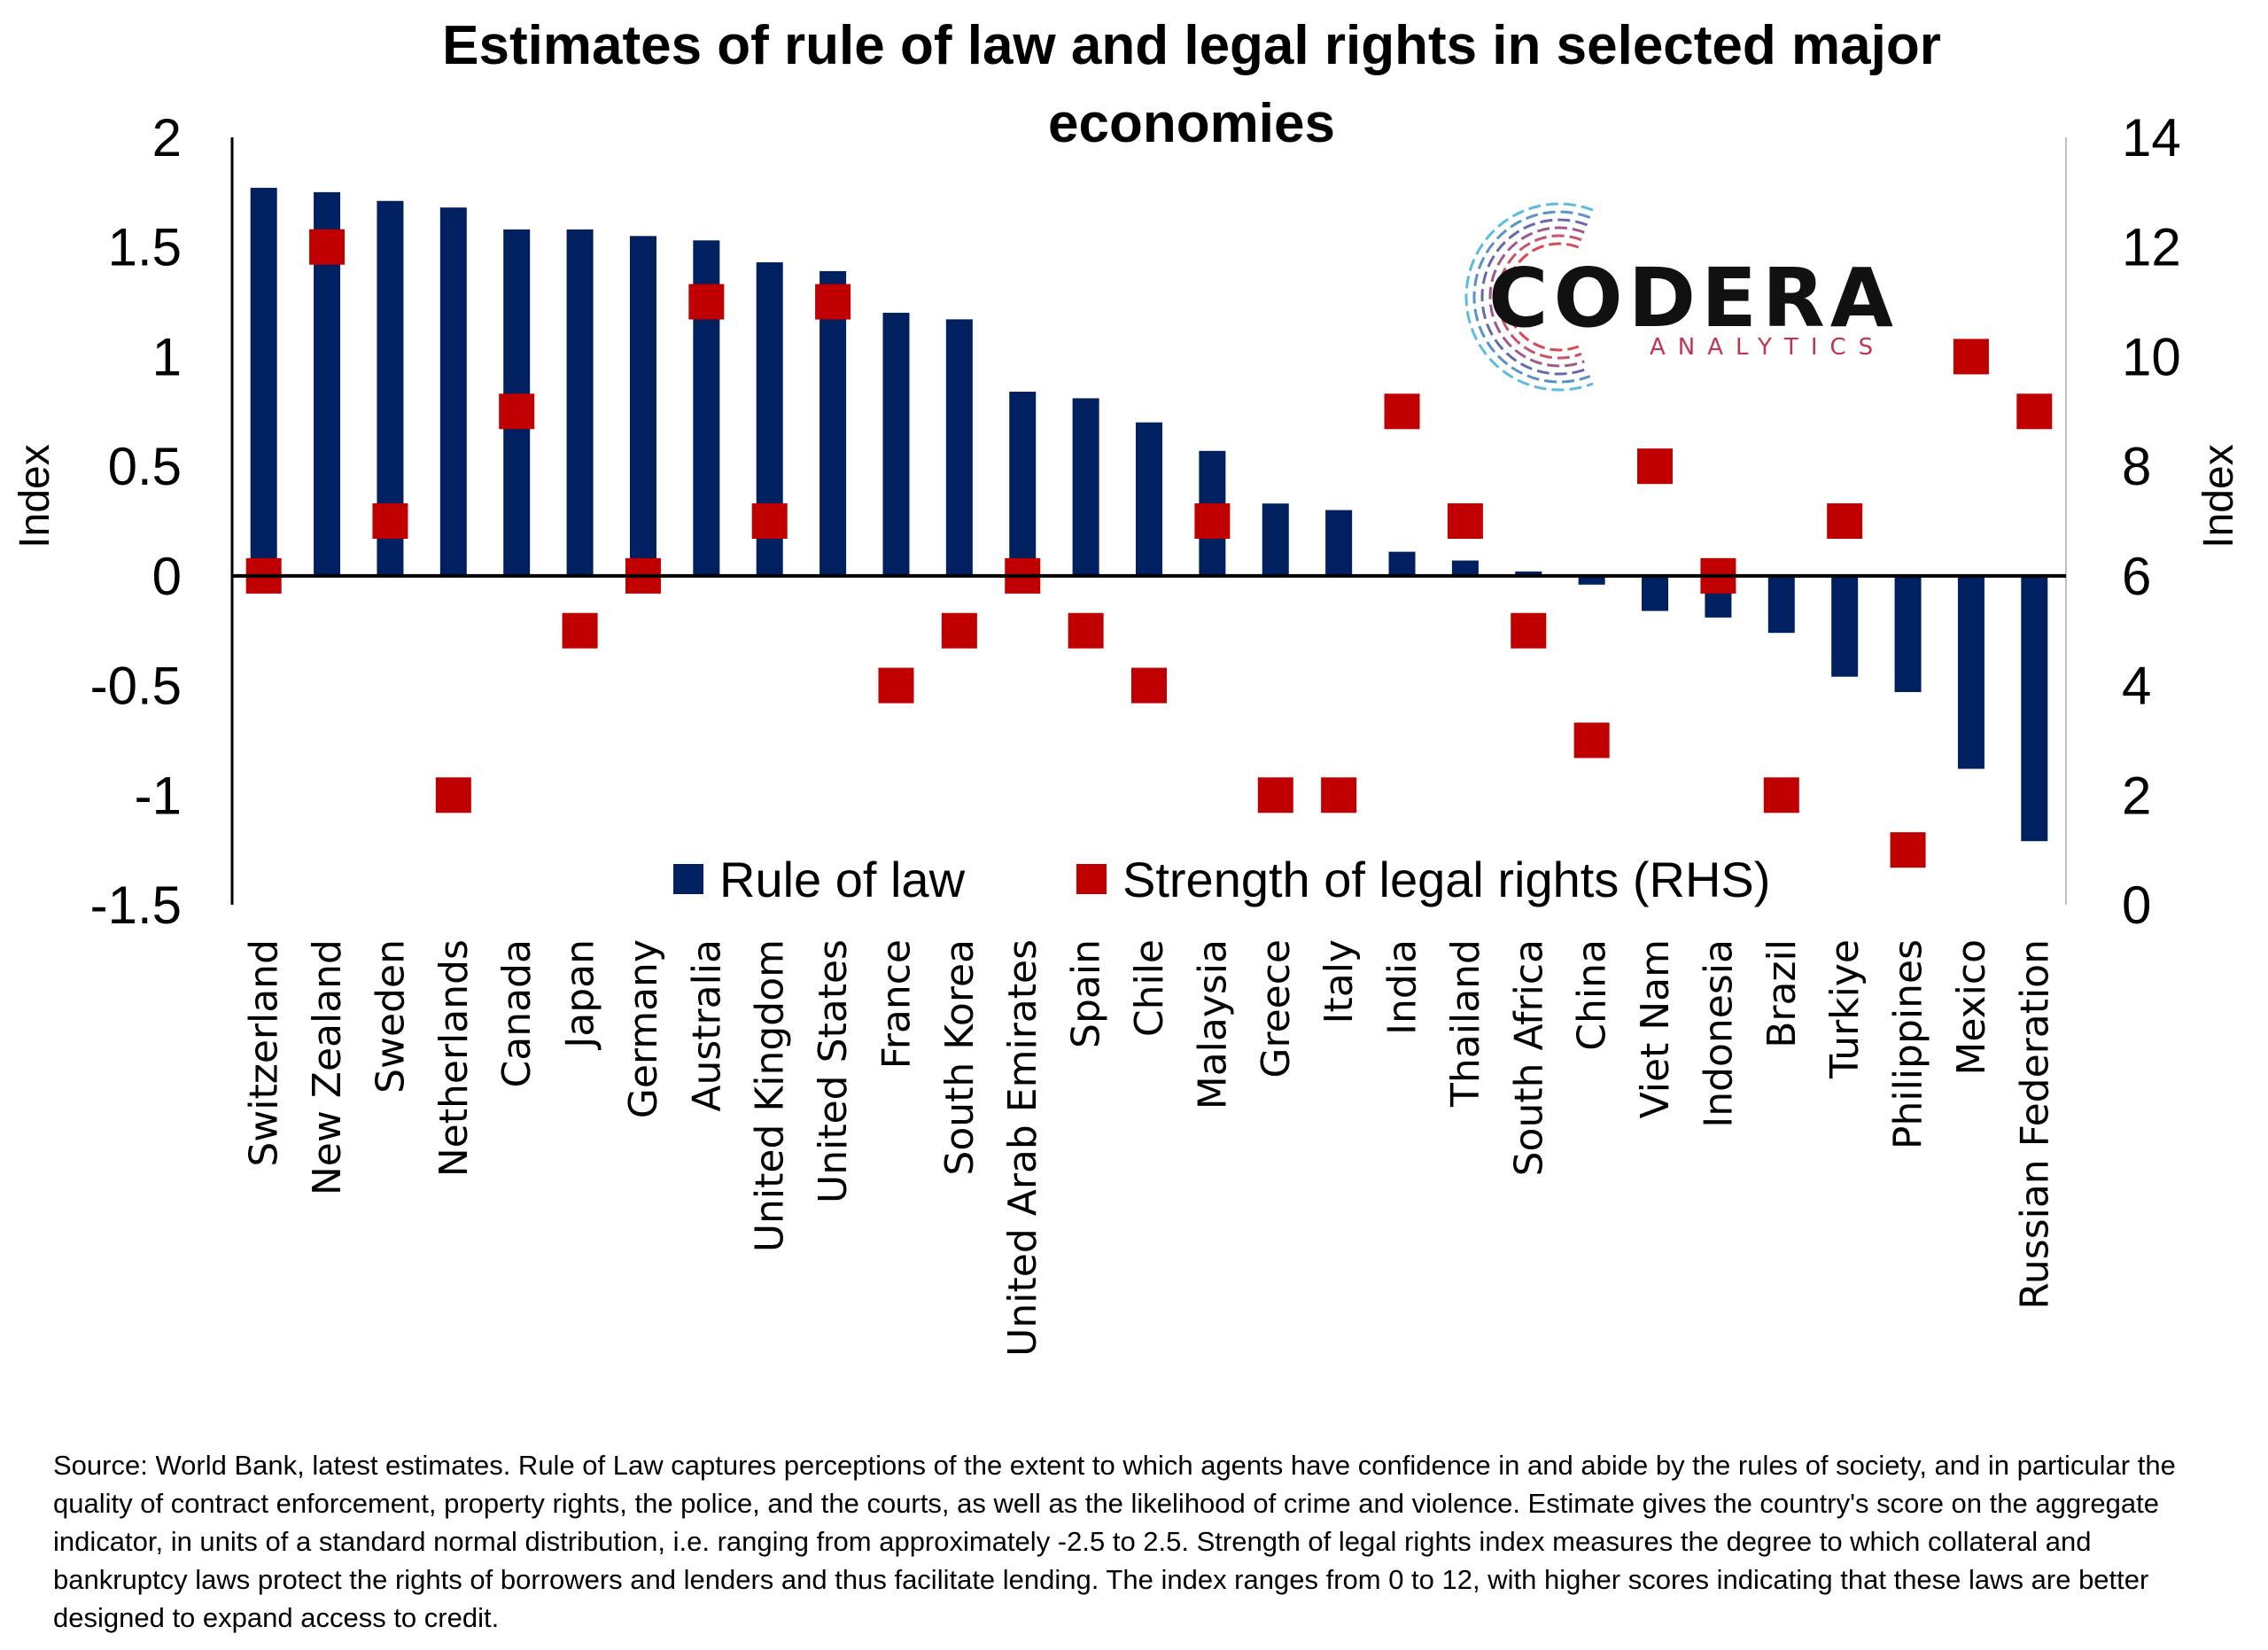 The image size is (2268, 1650). Describe the element at coordinates (1091, 879) in the screenshot. I see `legend-swatch-legal-rights` at that location.